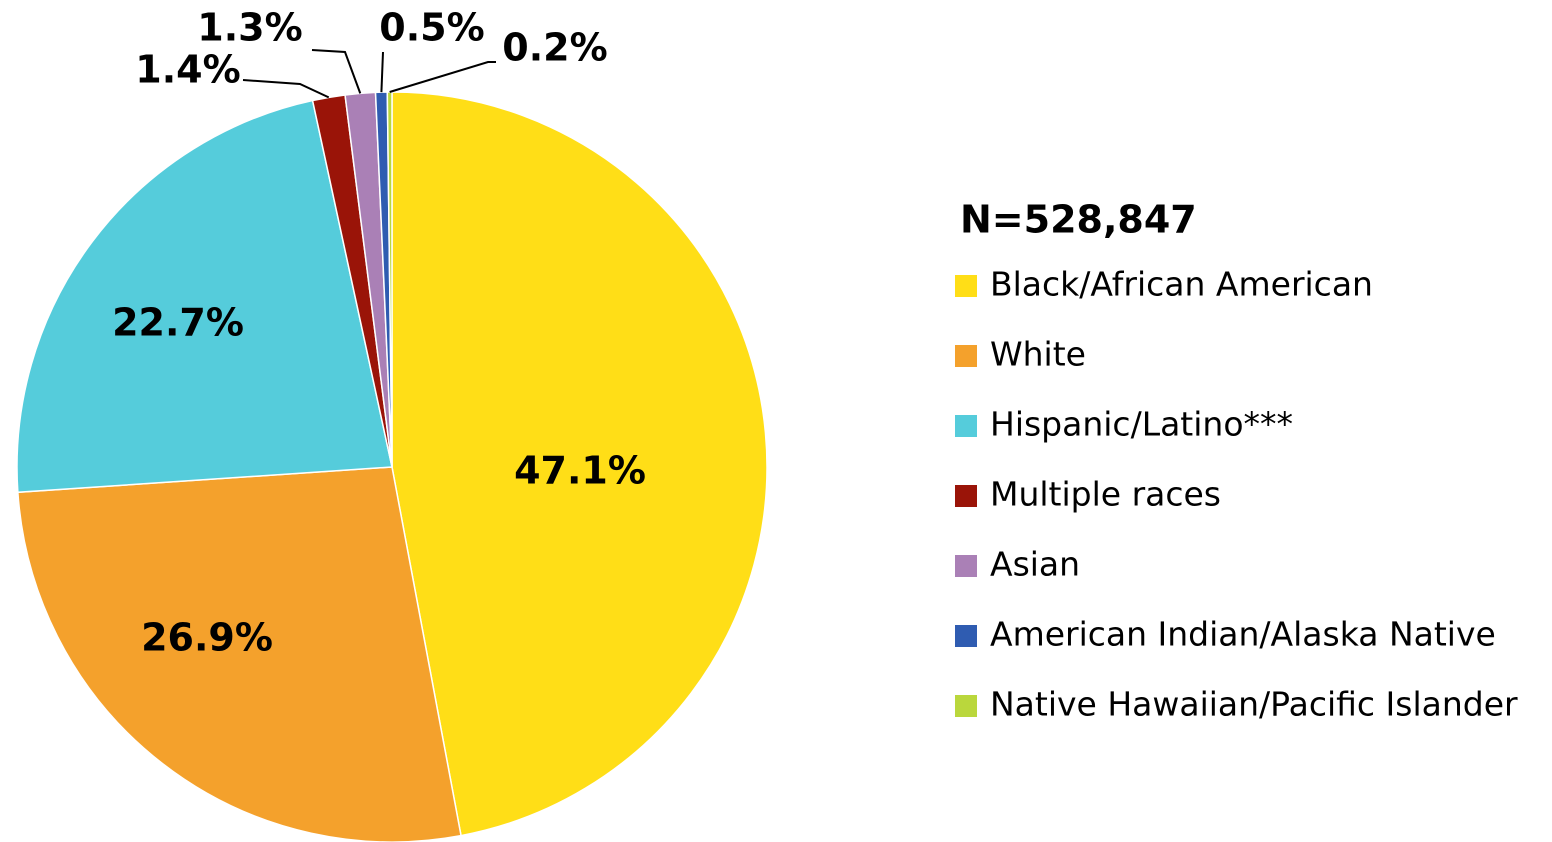 This screenshot has height=842, width=1552. I want to click on slice-label: 26.9%, so click(207, 638).